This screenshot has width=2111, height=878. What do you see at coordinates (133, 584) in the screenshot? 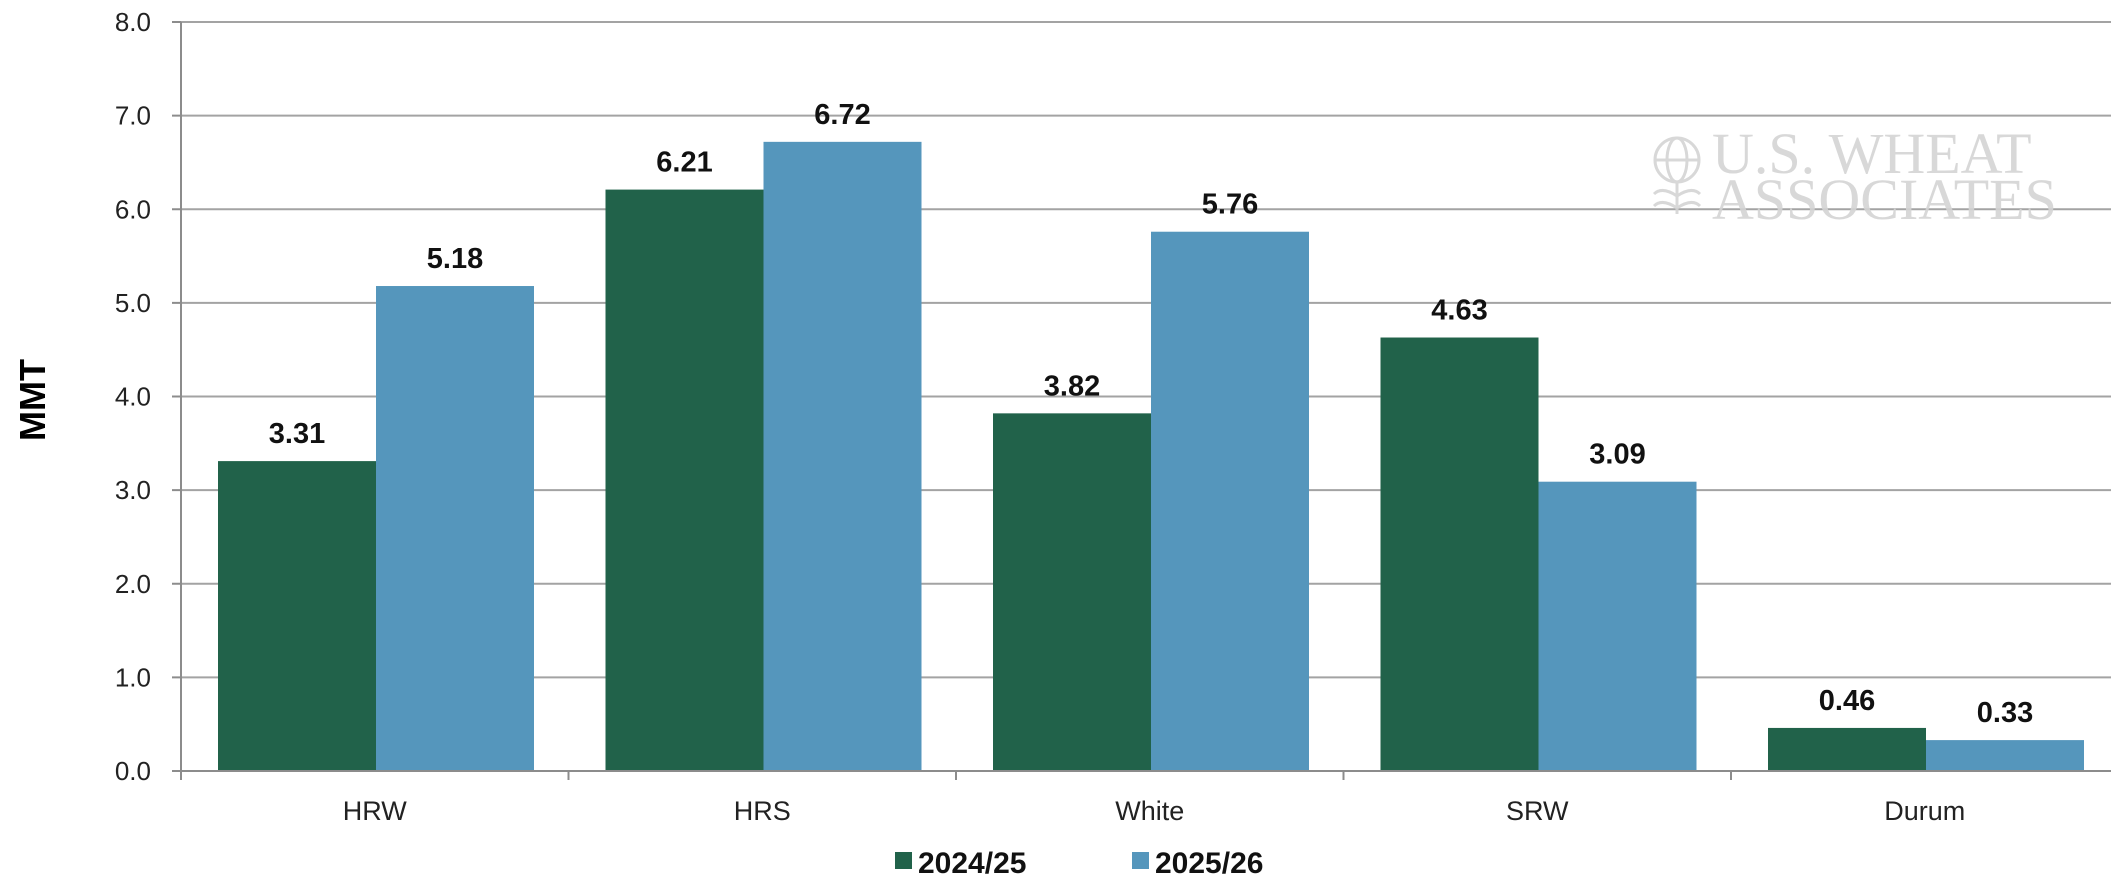
I see `y-tick-label: 2.0` at bounding box center [133, 584].